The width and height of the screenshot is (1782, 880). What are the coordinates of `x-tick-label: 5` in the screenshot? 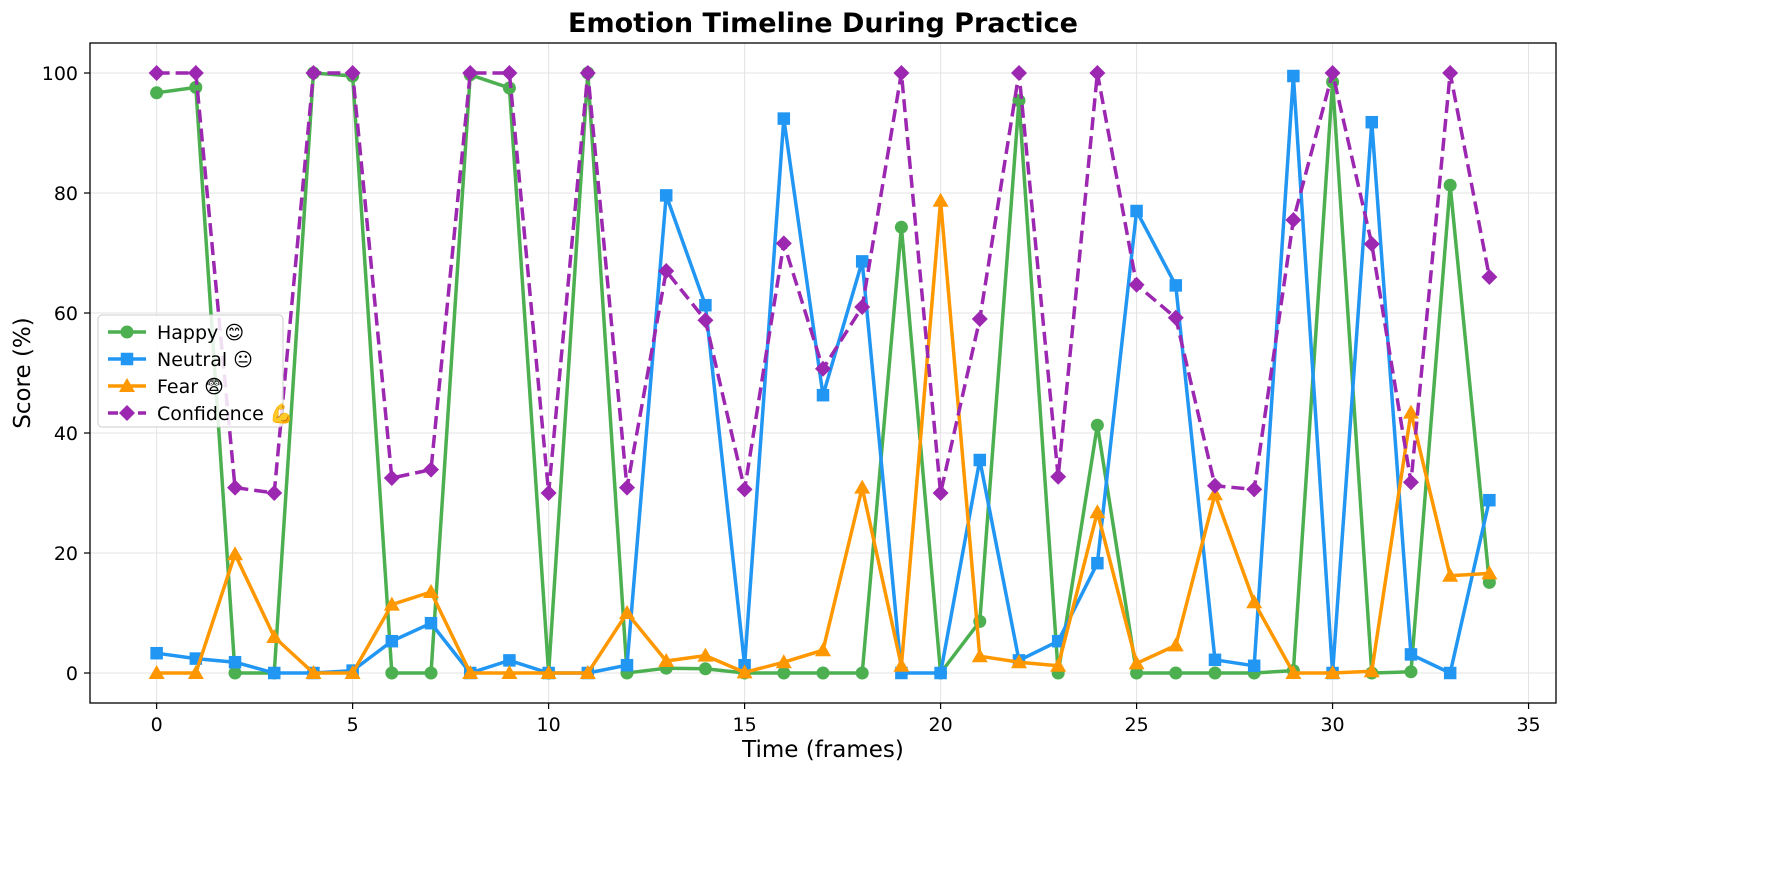 It's located at (353, 725).